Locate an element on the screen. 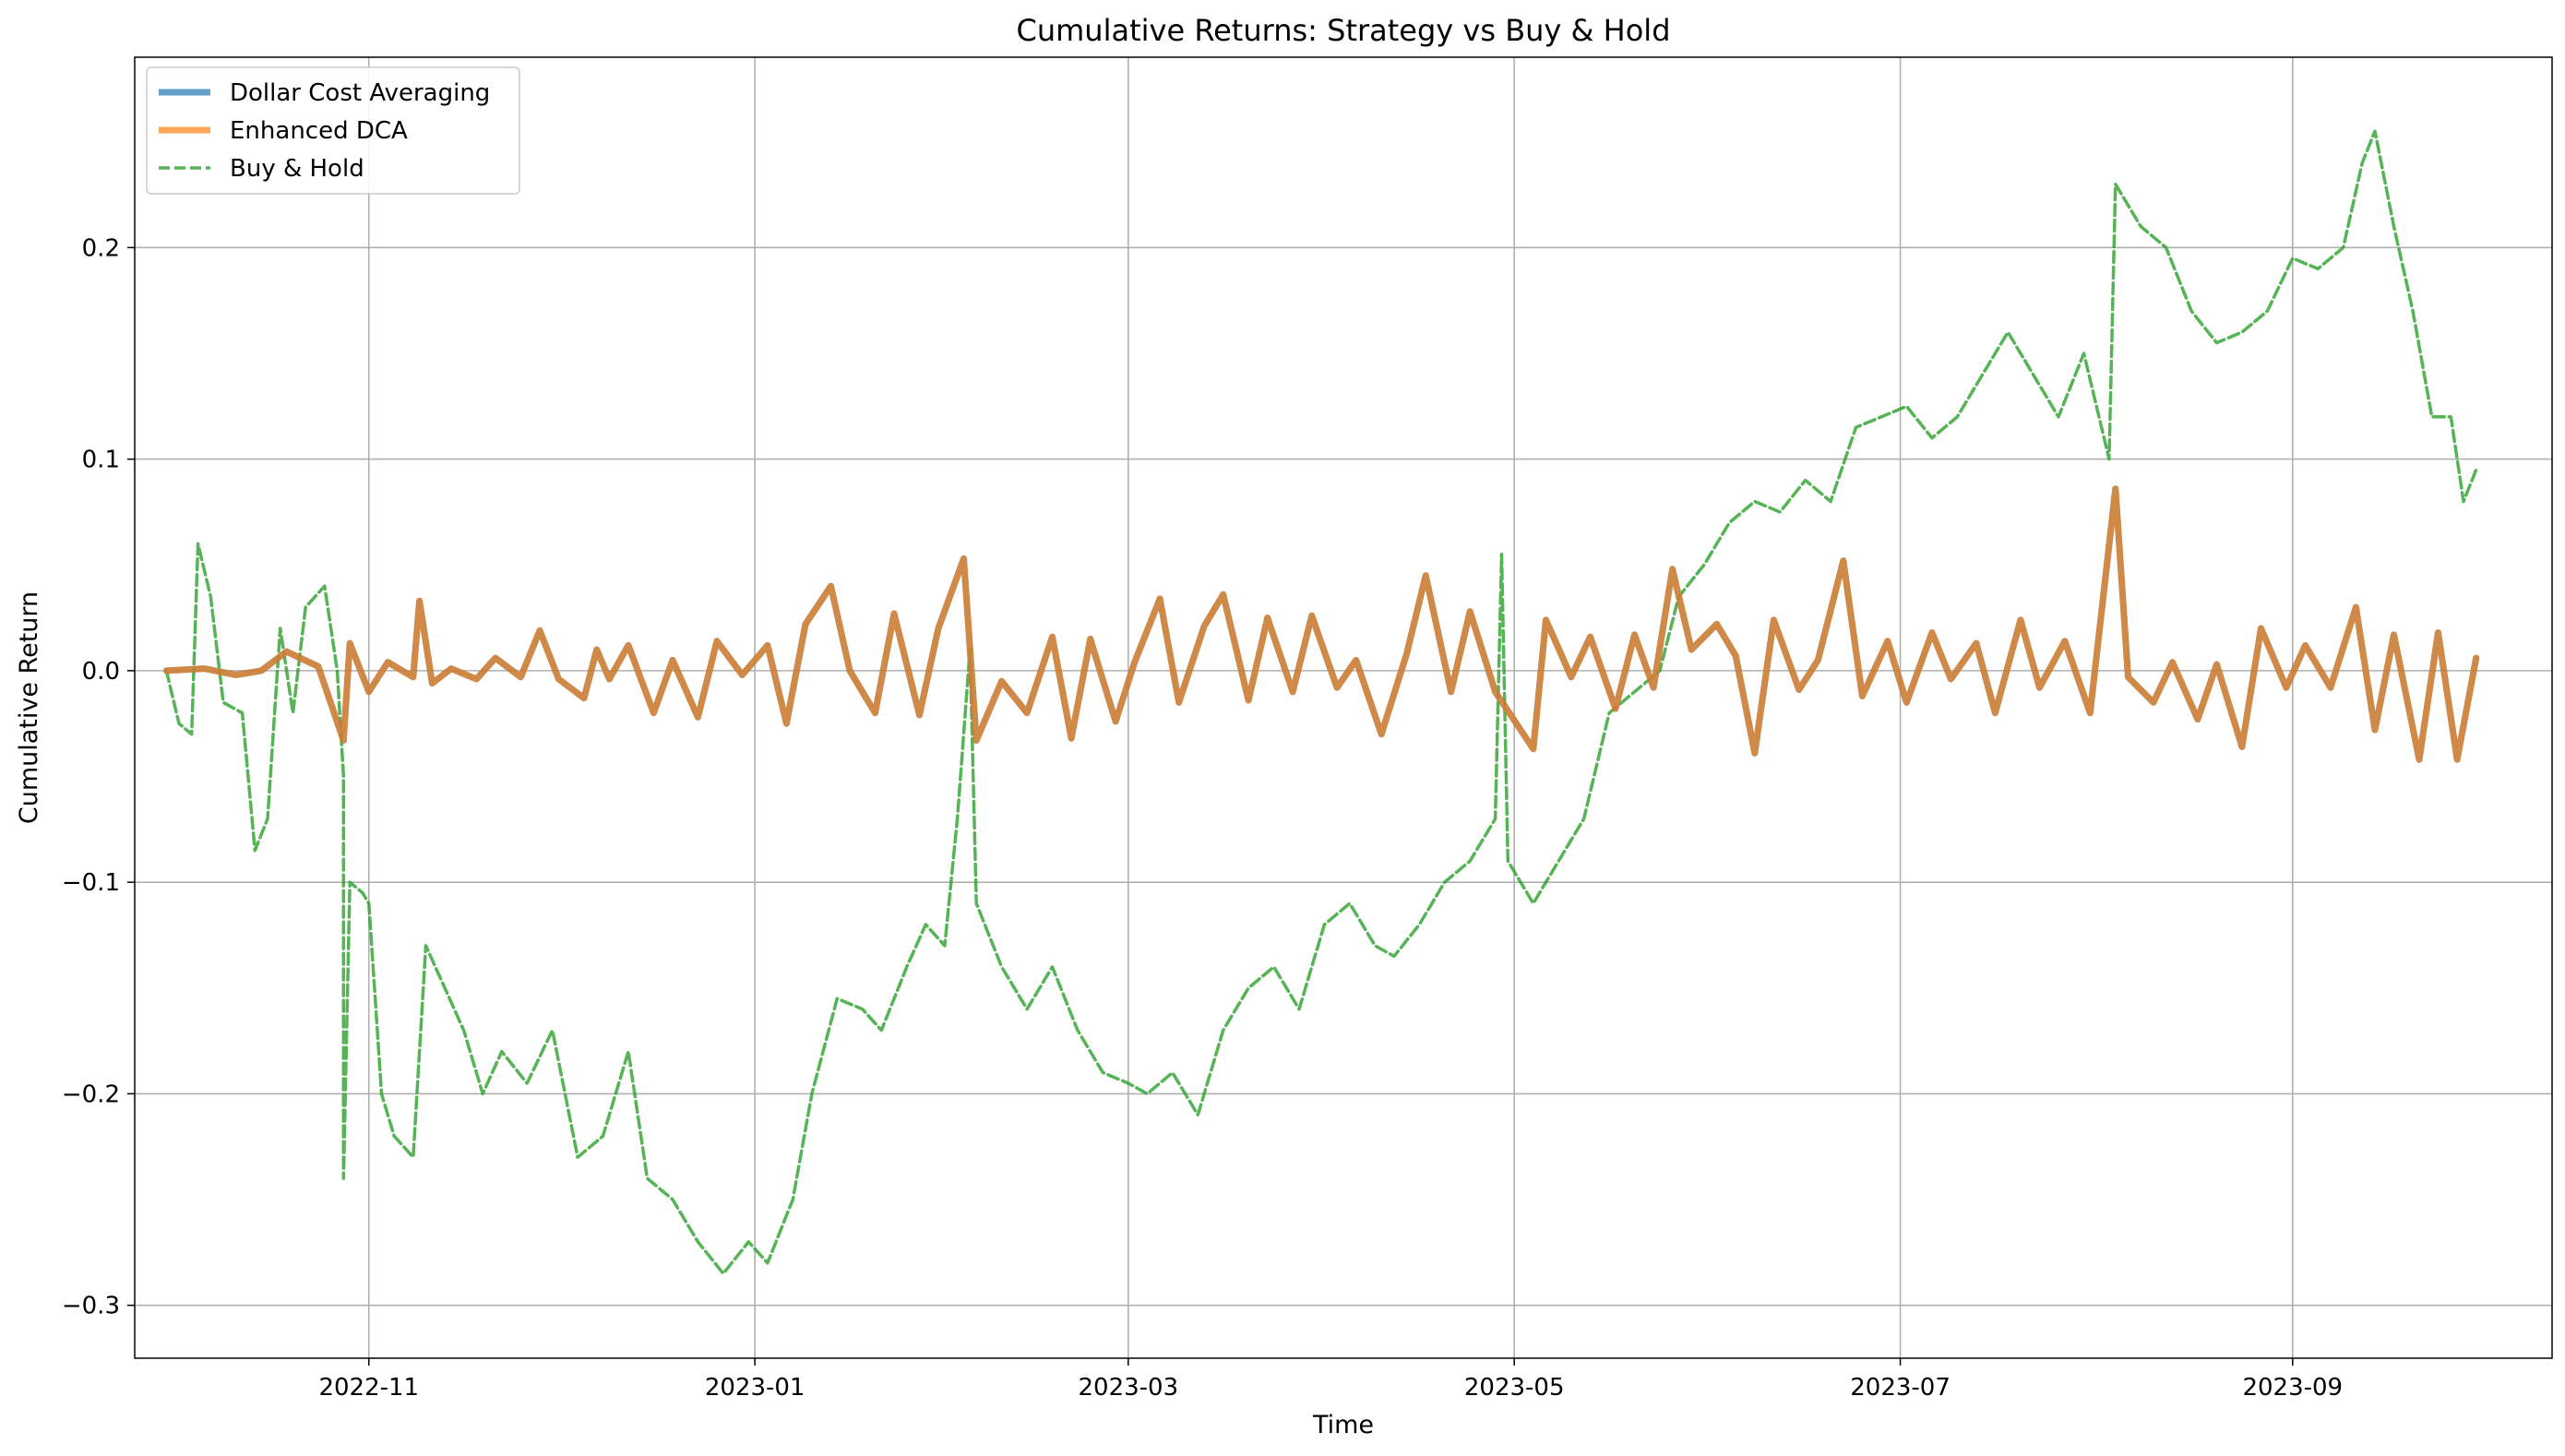 The width and height of the screenshot is (2565, 1456). y-tick-label: 0.0 is located at coordinates (101, 672).